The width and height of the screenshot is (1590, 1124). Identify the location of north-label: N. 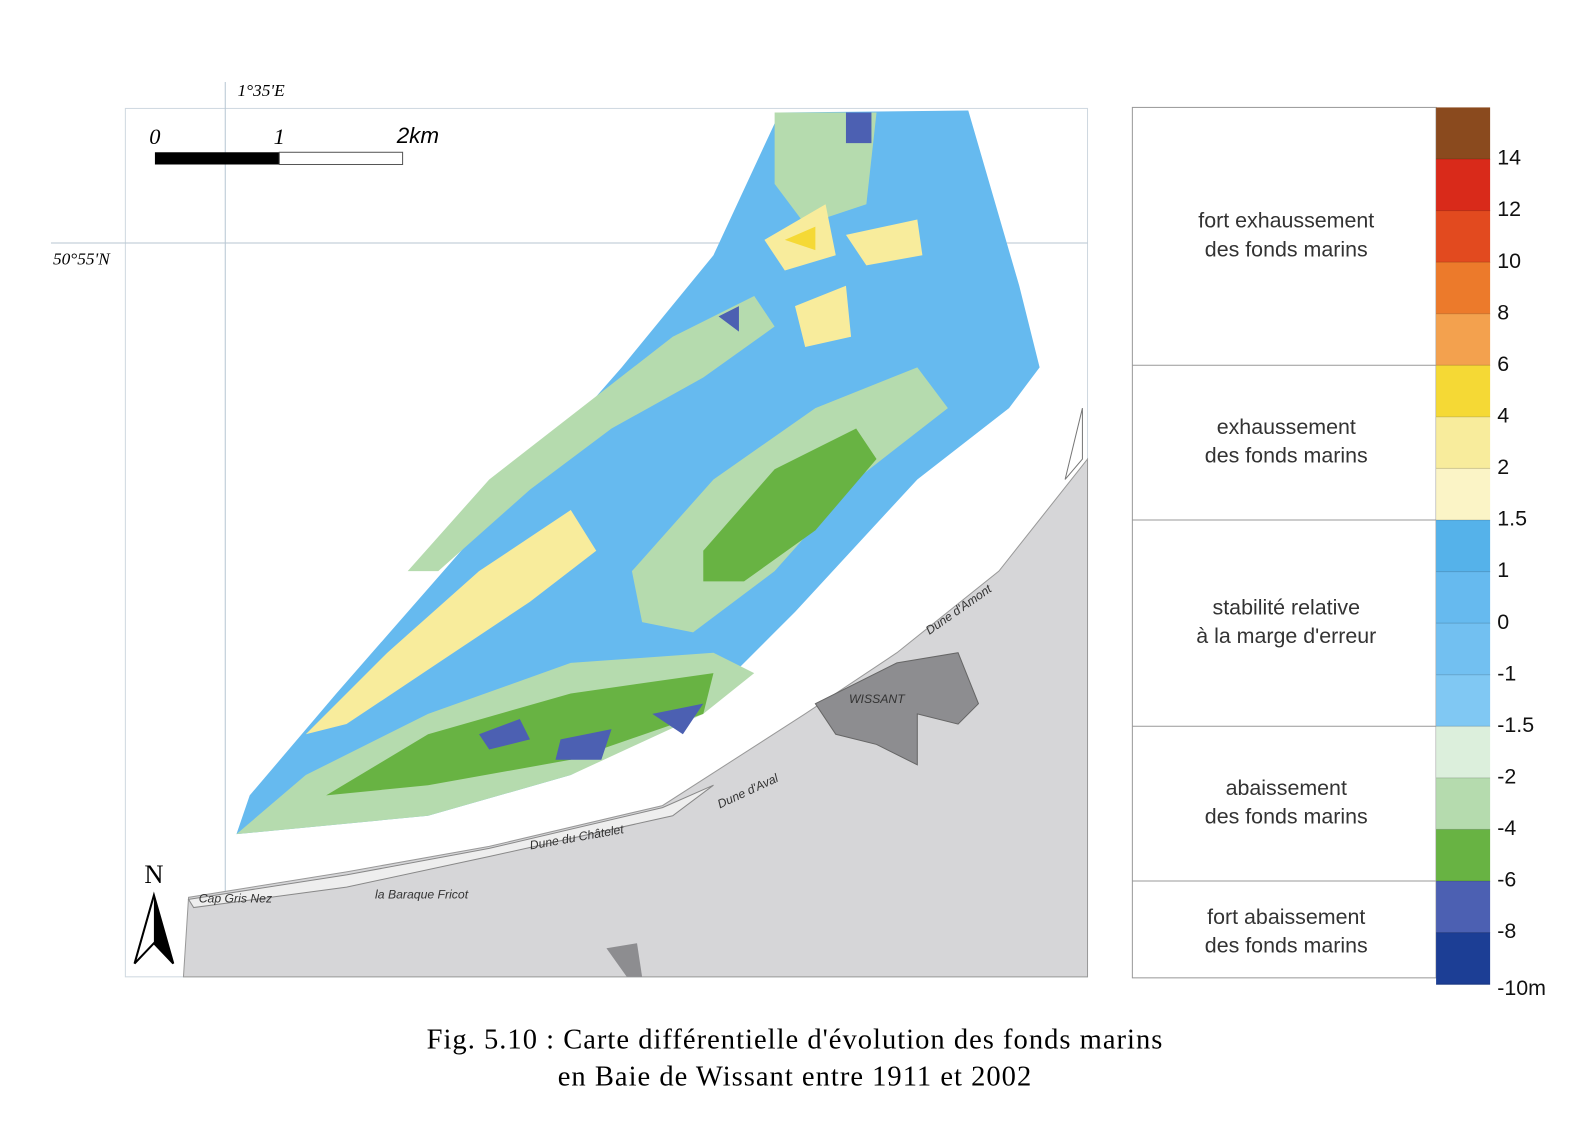
(153, 874).